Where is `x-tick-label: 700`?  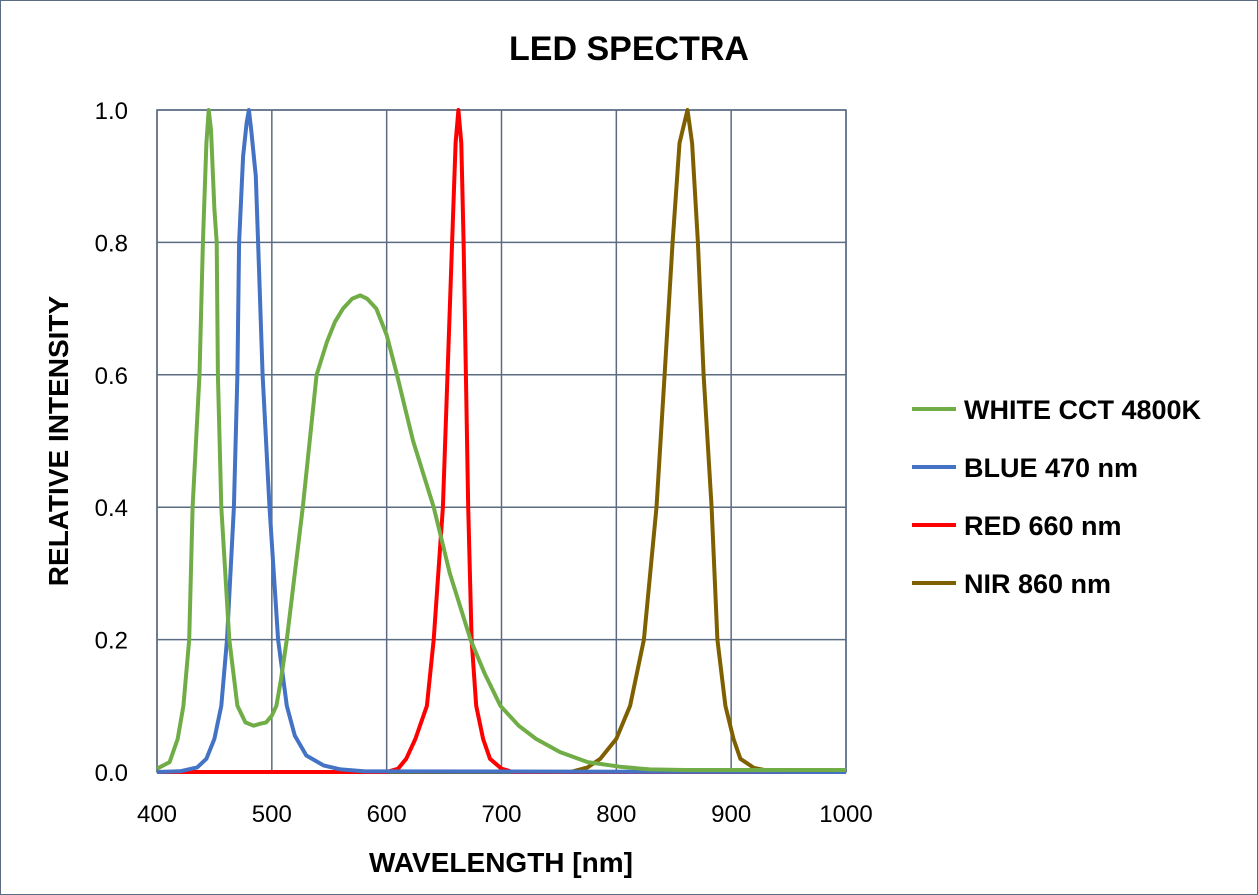 x-tick-label: 700 is located at coordinates (501, 814).